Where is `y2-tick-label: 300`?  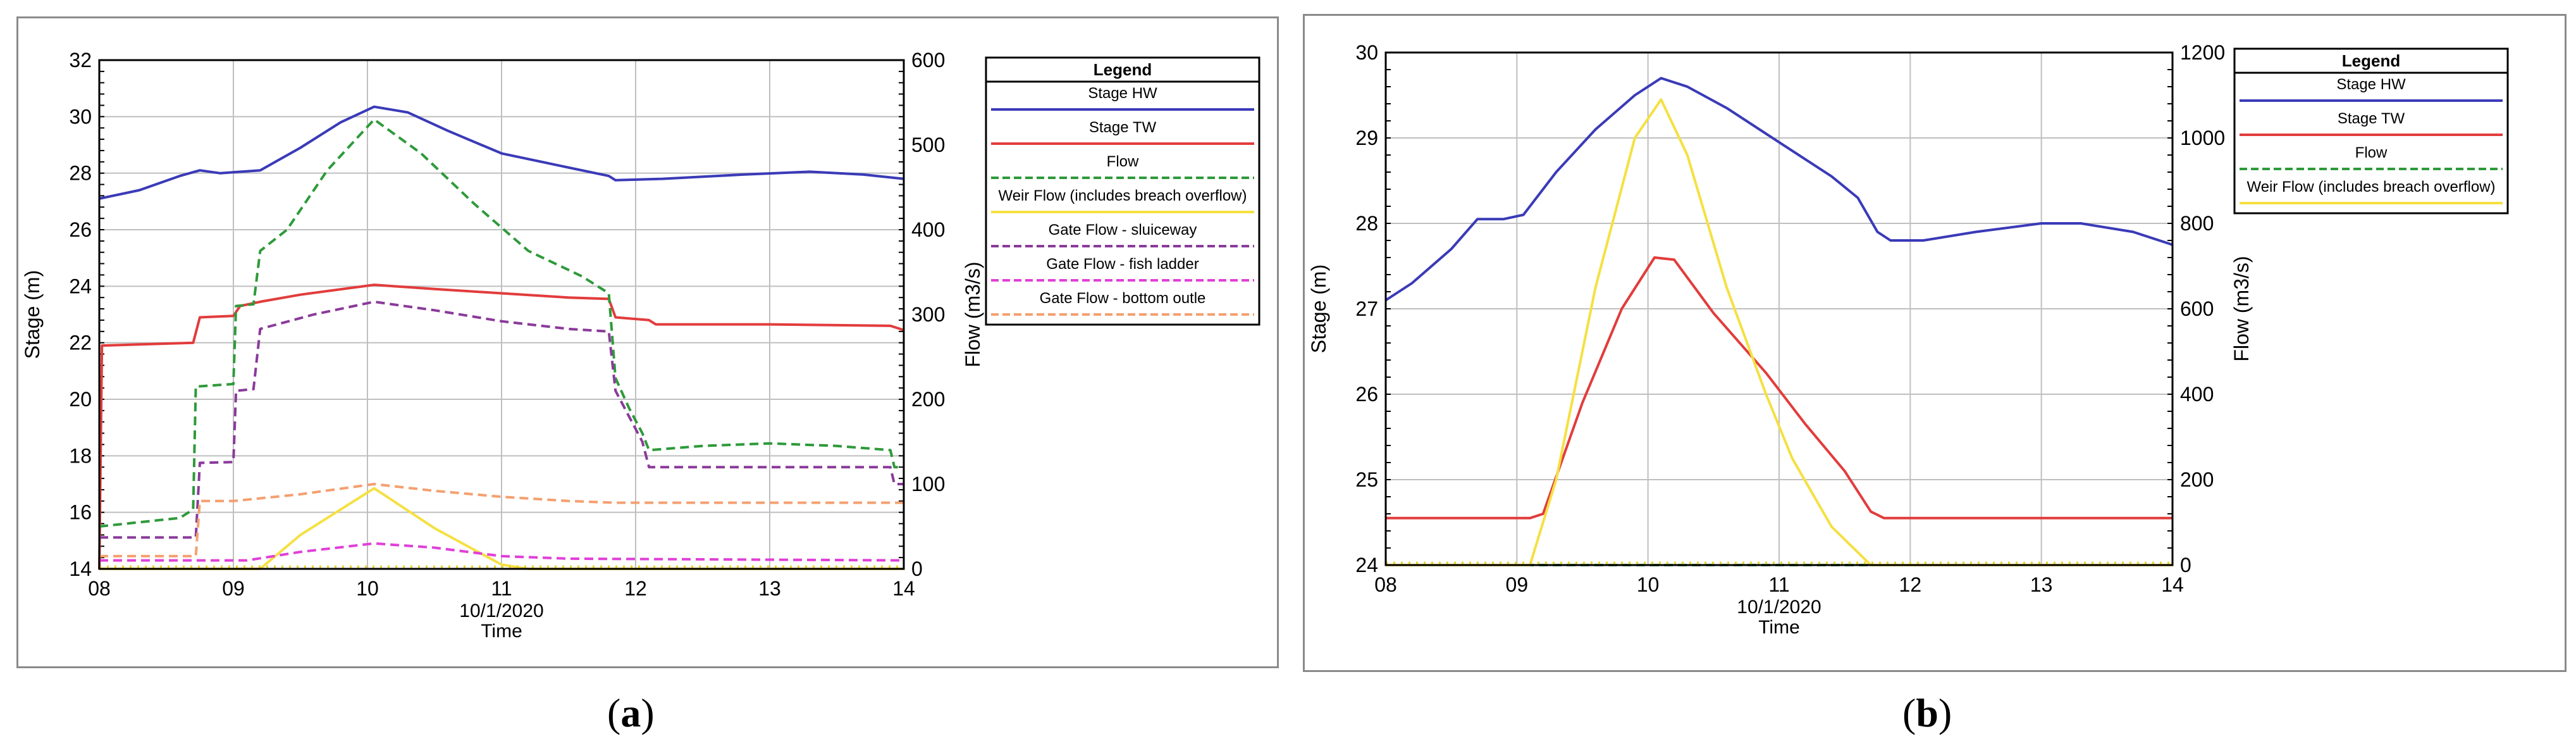 y2-tick-label: 300 is located at coordinates (928, 314).